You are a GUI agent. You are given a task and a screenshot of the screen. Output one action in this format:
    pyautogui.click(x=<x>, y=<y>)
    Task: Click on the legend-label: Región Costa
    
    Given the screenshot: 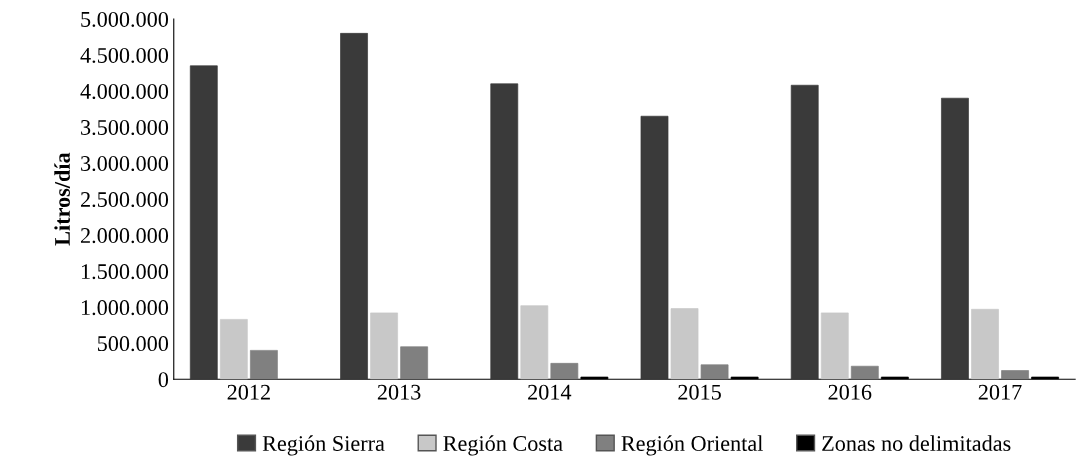 What is the action you would take?
    pyautogui.click(x=503, y=445)
    